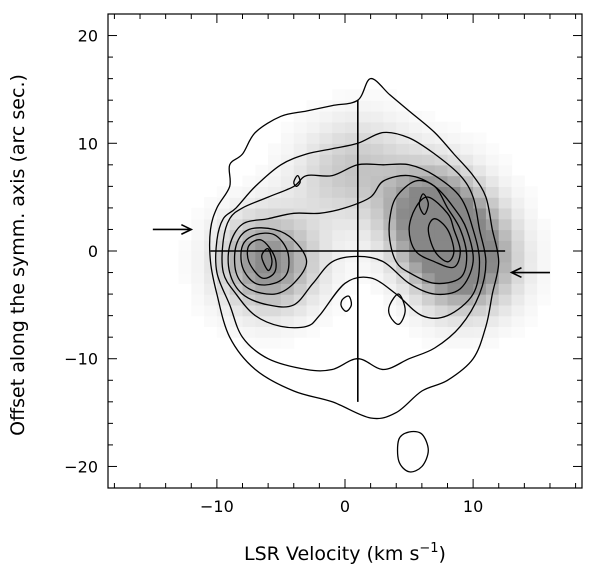  What do you see at coordinates (345, 506) in the screenshot?
I see `x-tick-label: 0` at bounding box center [345, 506].